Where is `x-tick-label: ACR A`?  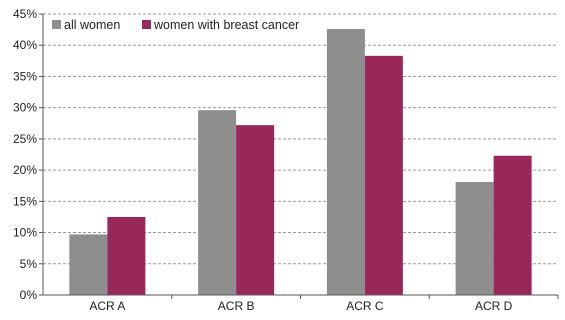
x-tick-label: ACR A is located at coordinates (107, 306).